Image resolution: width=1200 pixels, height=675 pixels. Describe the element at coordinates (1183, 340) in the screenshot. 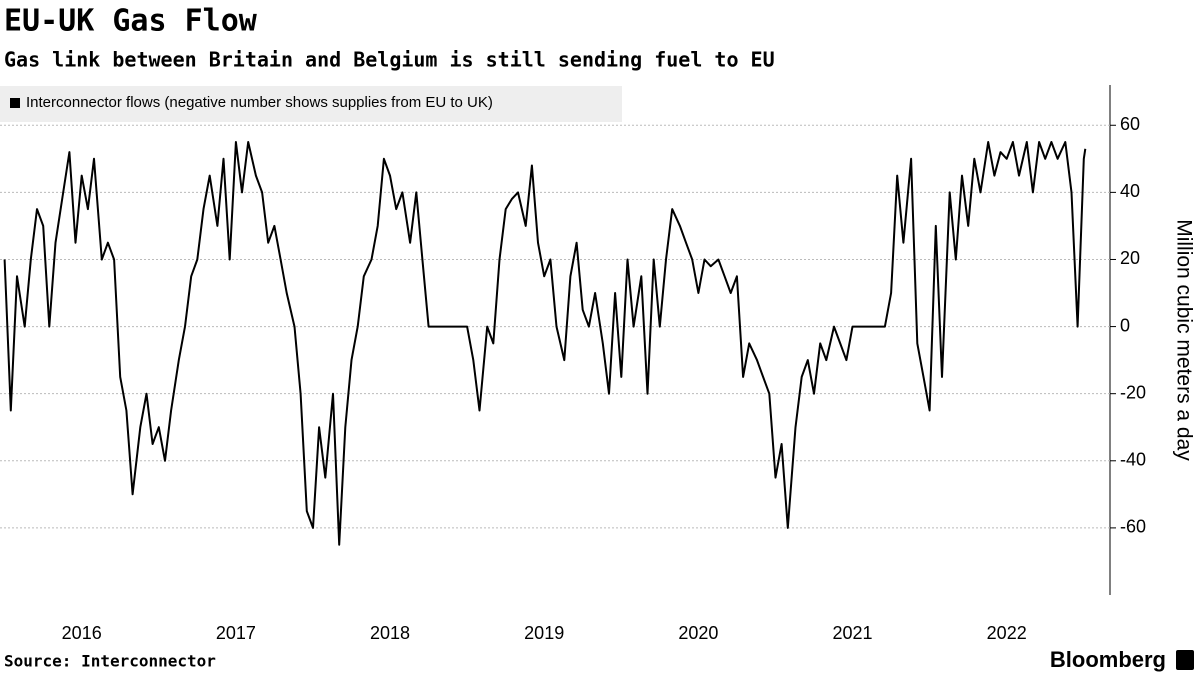

I see `y-axis-label: Million cubic meters a day` at that location.